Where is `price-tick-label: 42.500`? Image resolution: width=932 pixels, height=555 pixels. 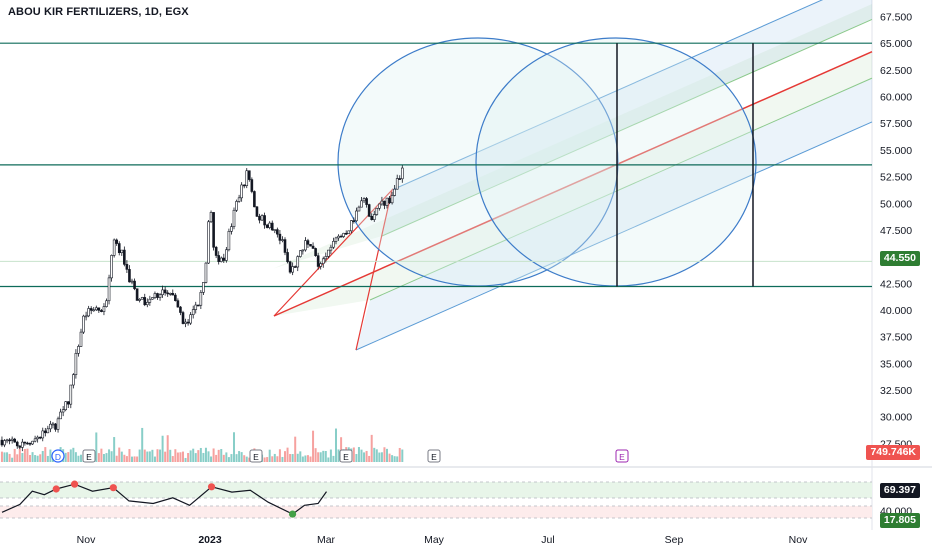
price-tick-label: 42.500 is located at coordinates (896, 284).